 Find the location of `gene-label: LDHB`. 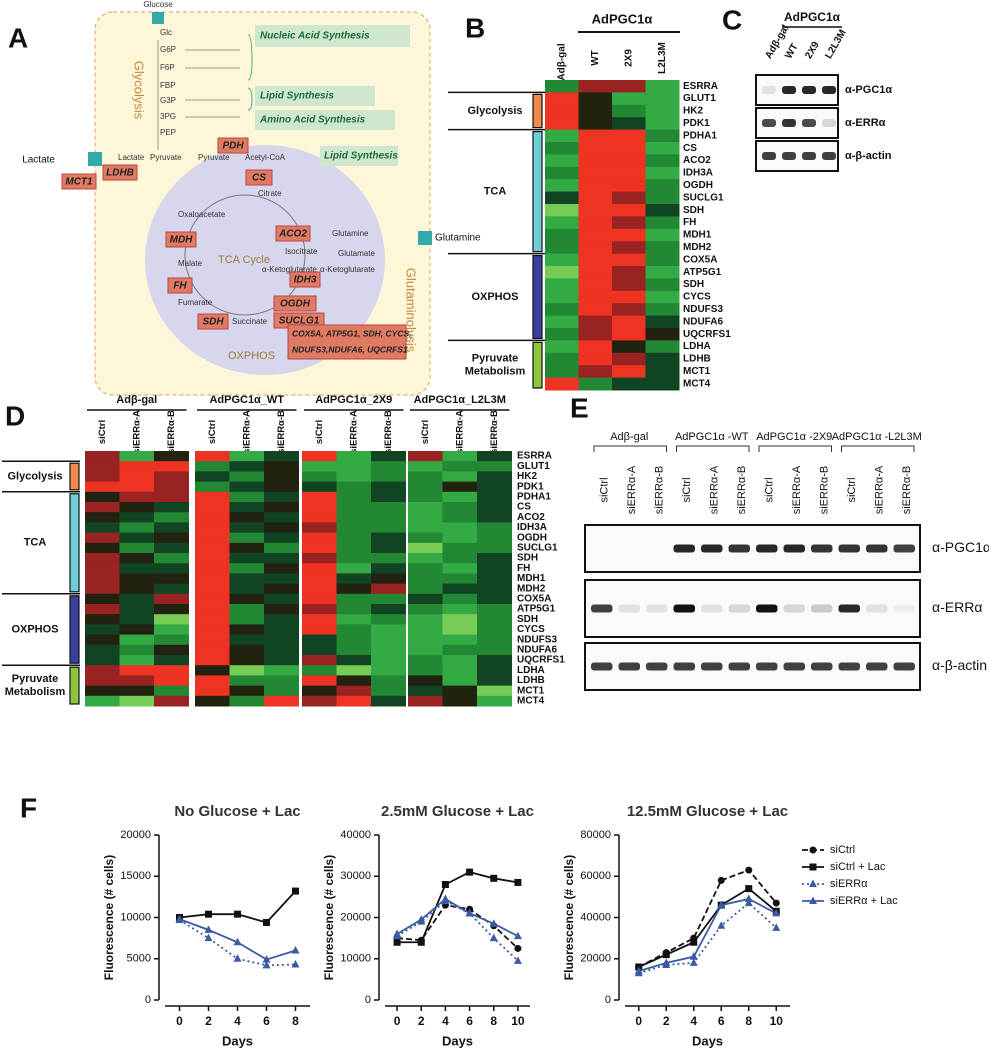

gene-label: LDHB is located at coordinates (531, 680).